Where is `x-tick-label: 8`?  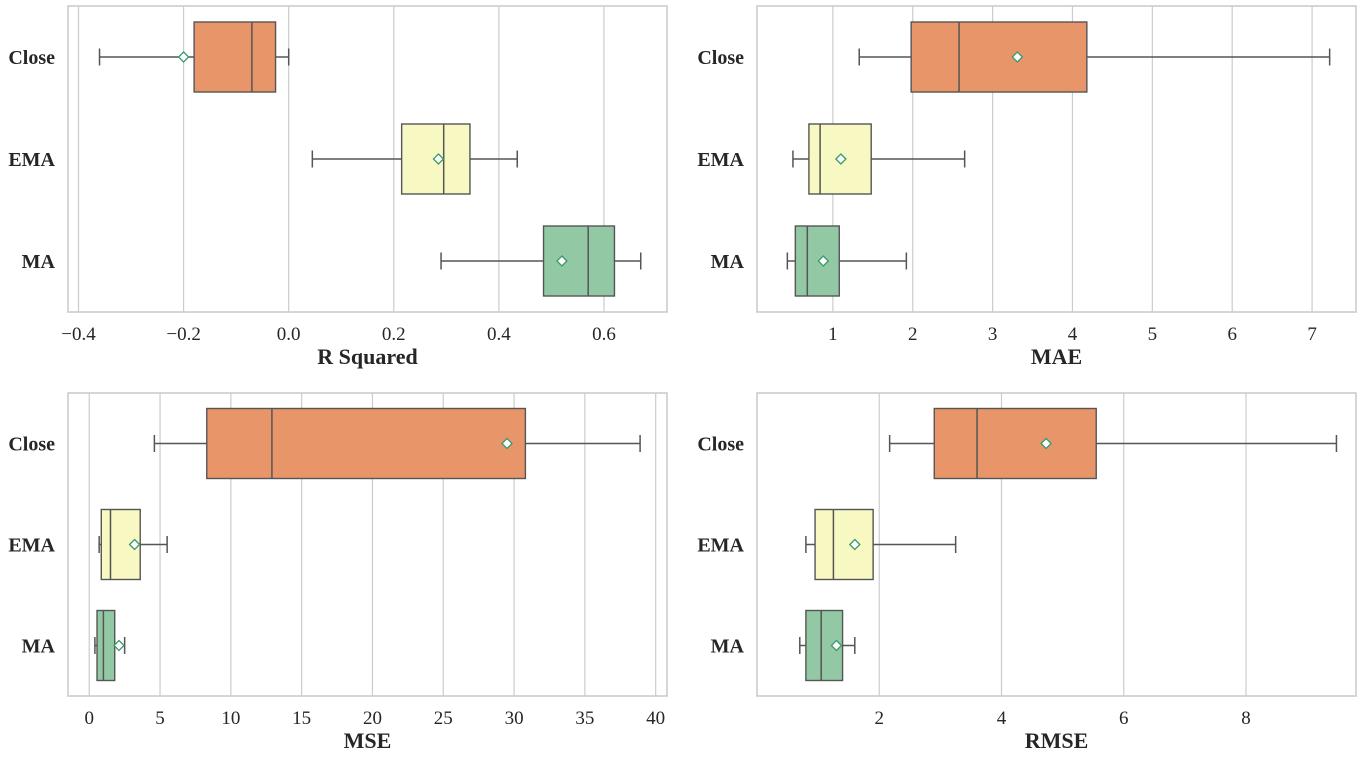
x-tick-label: 8 is located at coordinates (1246, 718).